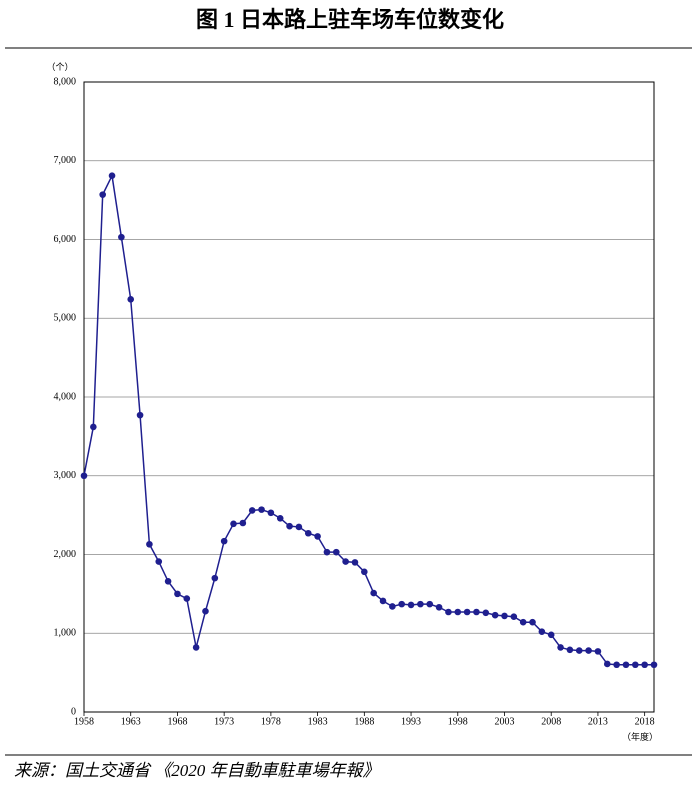 The width and height of the screenshot is (700, 792). What do you see at coordinates (318, 721) in the screenshot?
I see `x-tick-label: 1983` at bounding box center [318, 721].